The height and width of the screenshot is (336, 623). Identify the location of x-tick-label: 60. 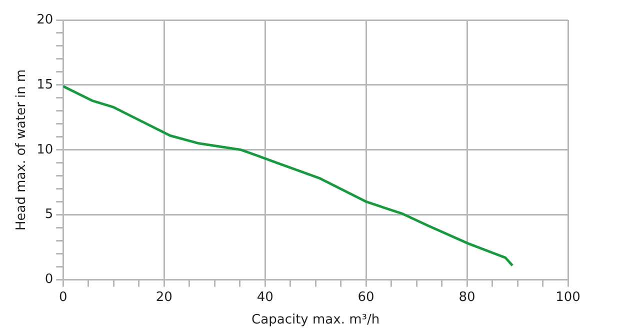
(366, 297).